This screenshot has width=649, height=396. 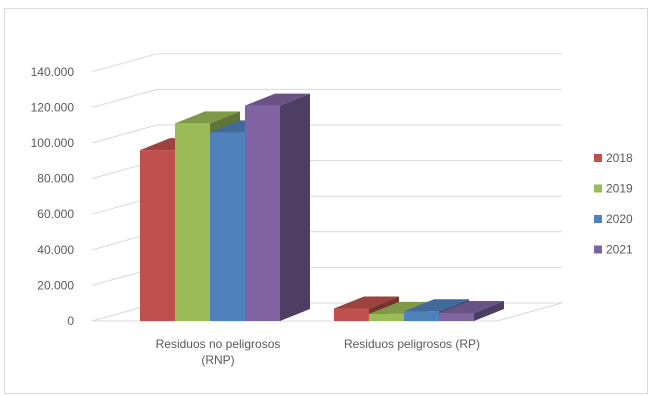 What do you see at coordinates (217, 360) in the screenshot?
I see `x-category-label: (RNP)` at bounding box center [217, 360].